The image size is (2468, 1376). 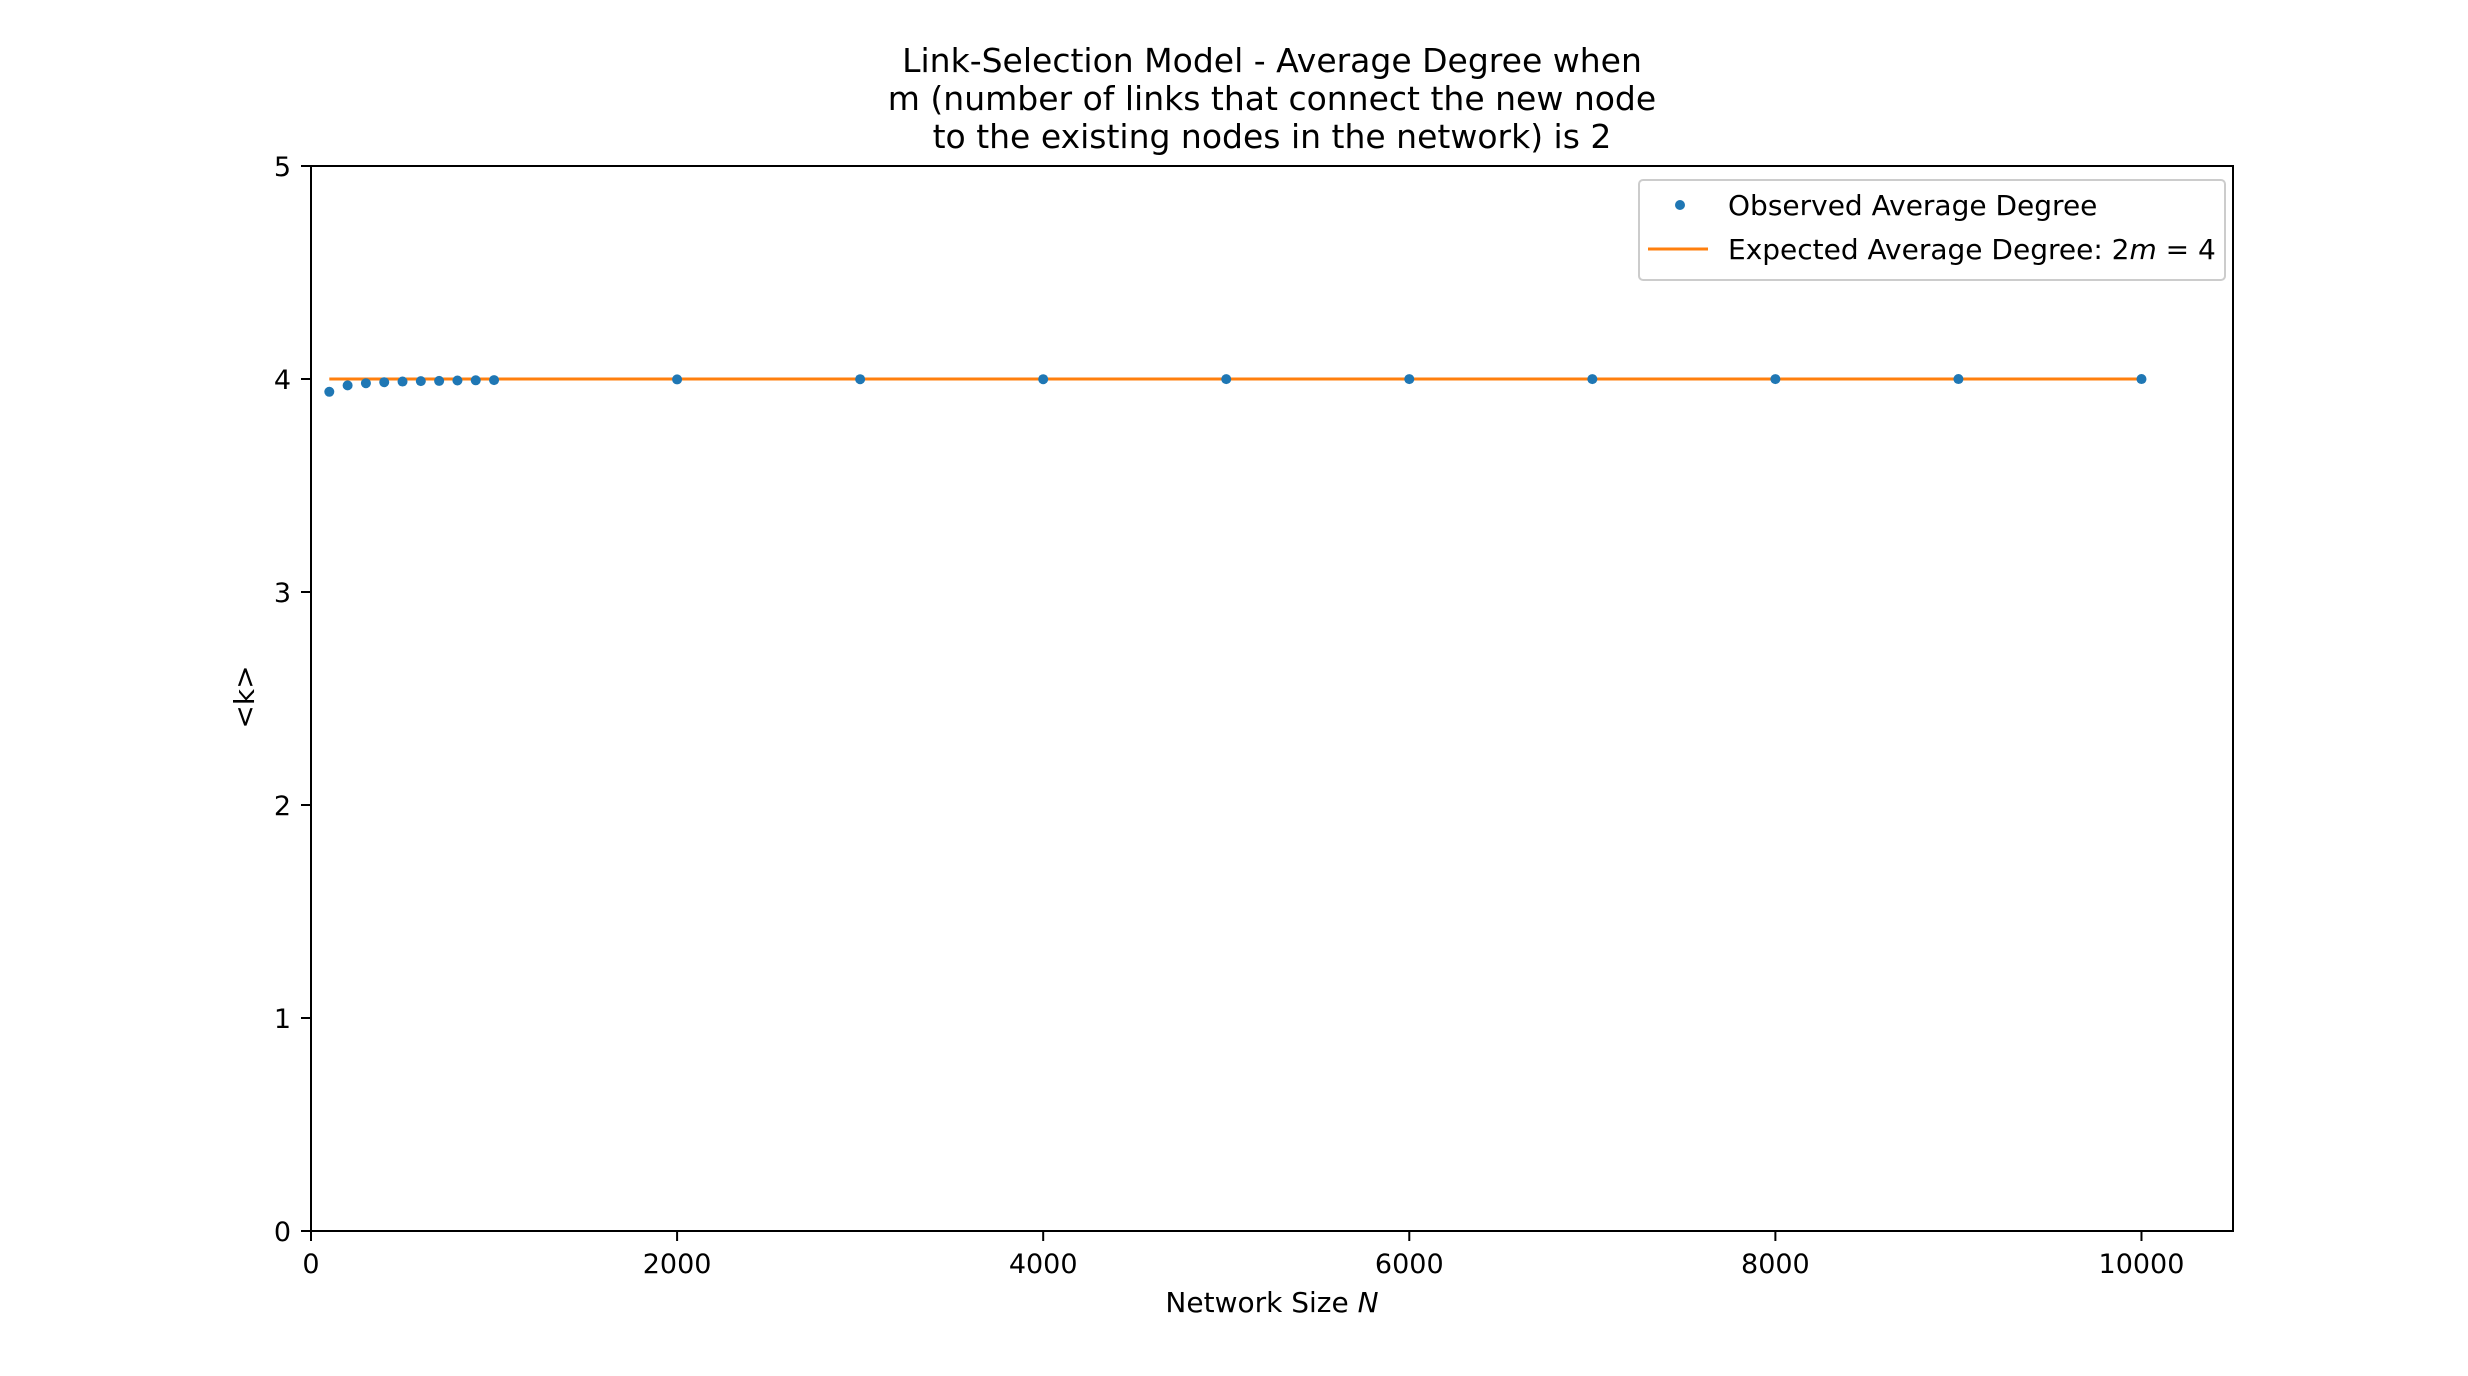 What do you see at coordinates (1775, 1264) in the screenshot?
I see `x-tick-label: 8000` at bounding box center [1775, 1264].